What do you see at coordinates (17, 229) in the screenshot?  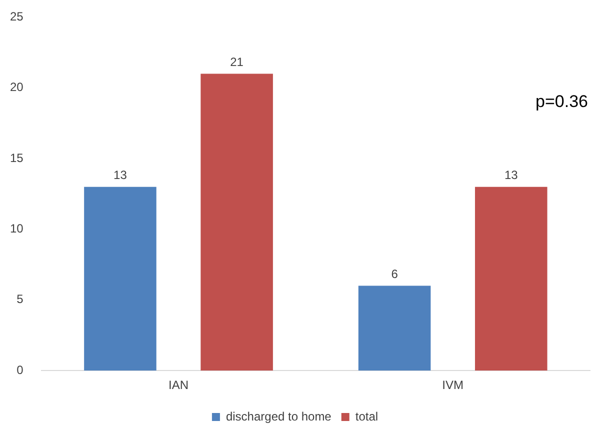 I see `y-tick-label: 10` at bounding box center [17, 229].